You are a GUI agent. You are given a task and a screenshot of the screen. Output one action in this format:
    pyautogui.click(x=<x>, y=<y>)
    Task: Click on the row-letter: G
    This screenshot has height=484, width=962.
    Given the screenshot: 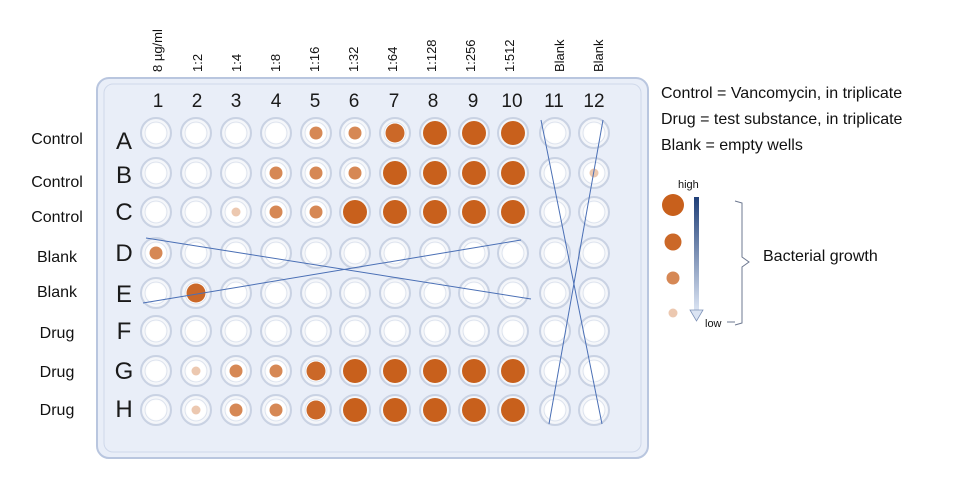 What is the action you would take?
    pyautogui.click(x=124, y=371)
    